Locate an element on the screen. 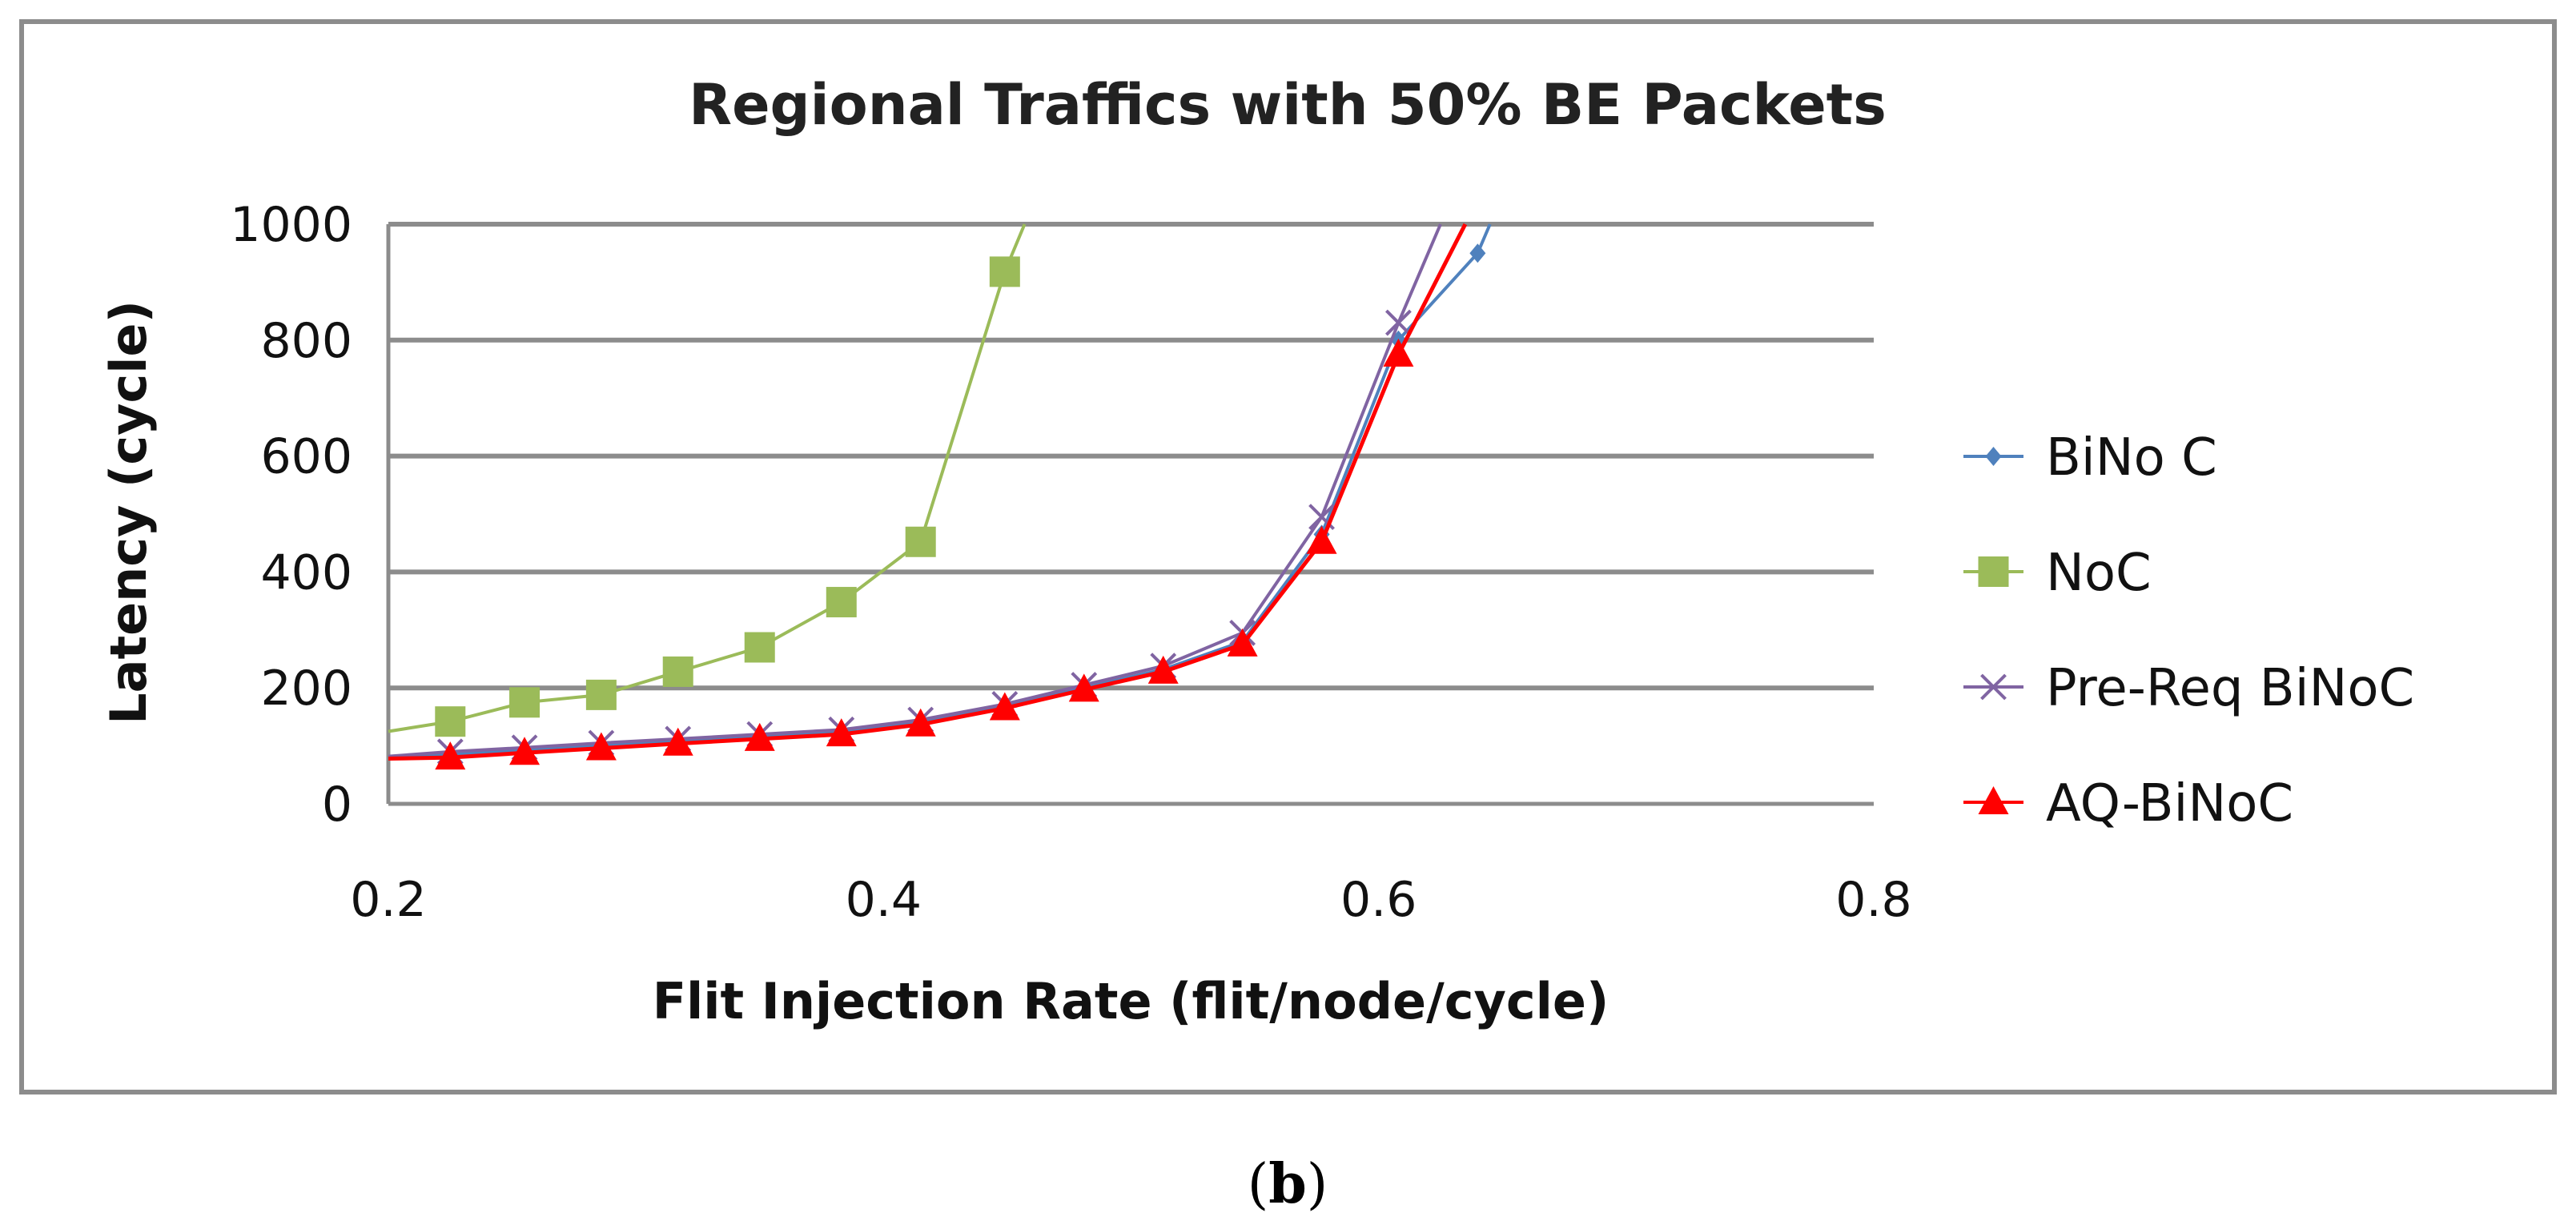 This screenshot has height=1225, width=2576. figure-caption: (b) is located at coordinates (1288, 1184).